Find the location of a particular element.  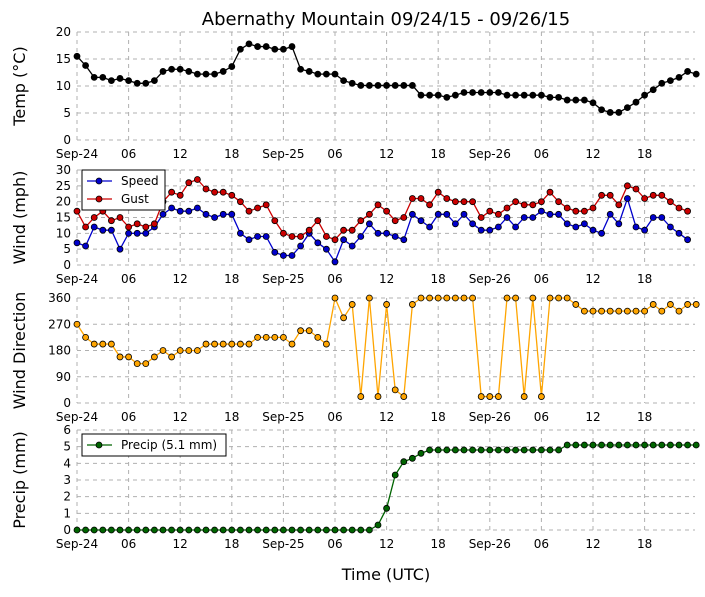

y-tick-label: 5 is located at coordinates (67, 249).